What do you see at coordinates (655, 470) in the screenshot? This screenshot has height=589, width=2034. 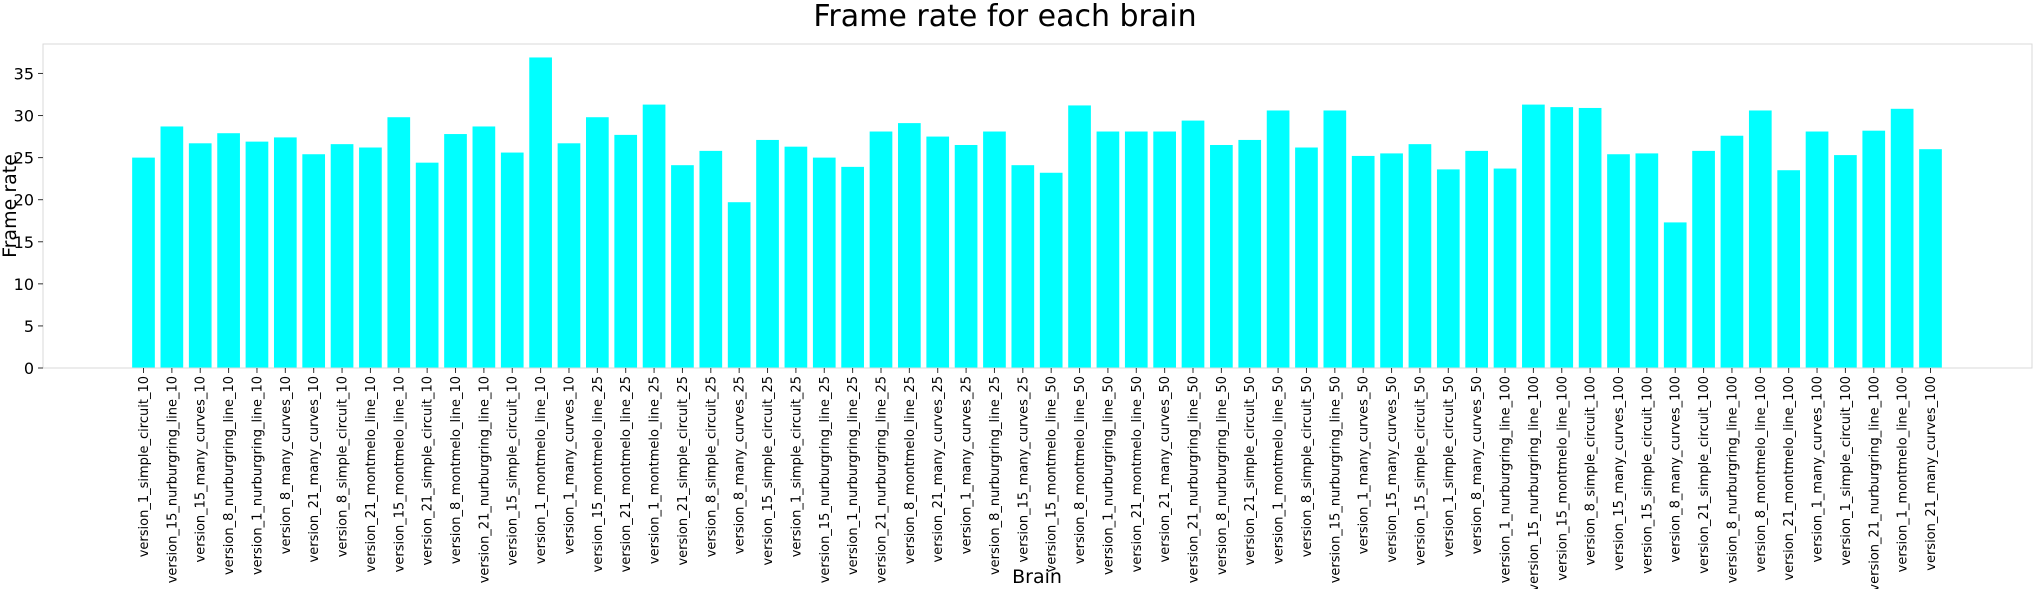 I see `x-tick-label: version_1_montmelo_line_25` at bounding box center [655, 470].